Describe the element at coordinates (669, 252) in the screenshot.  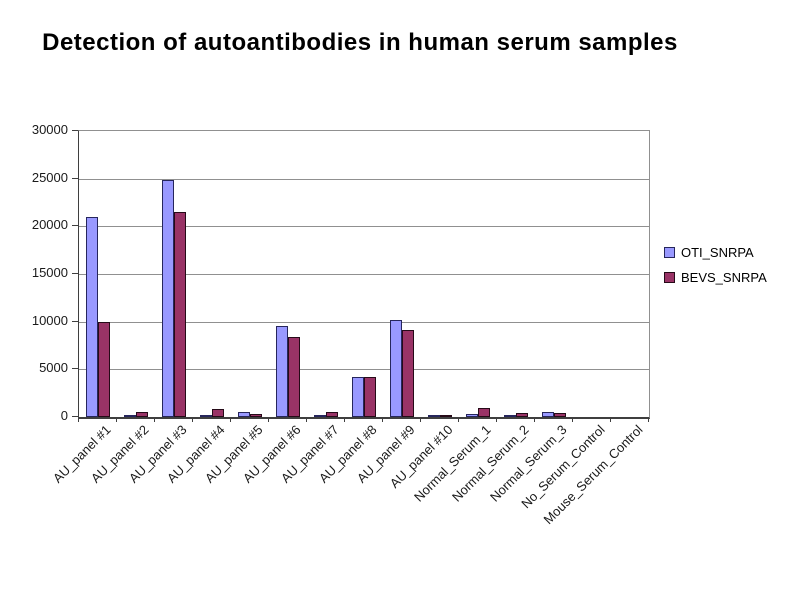
I see `legend-swatch-oti-snrpa` at that location.